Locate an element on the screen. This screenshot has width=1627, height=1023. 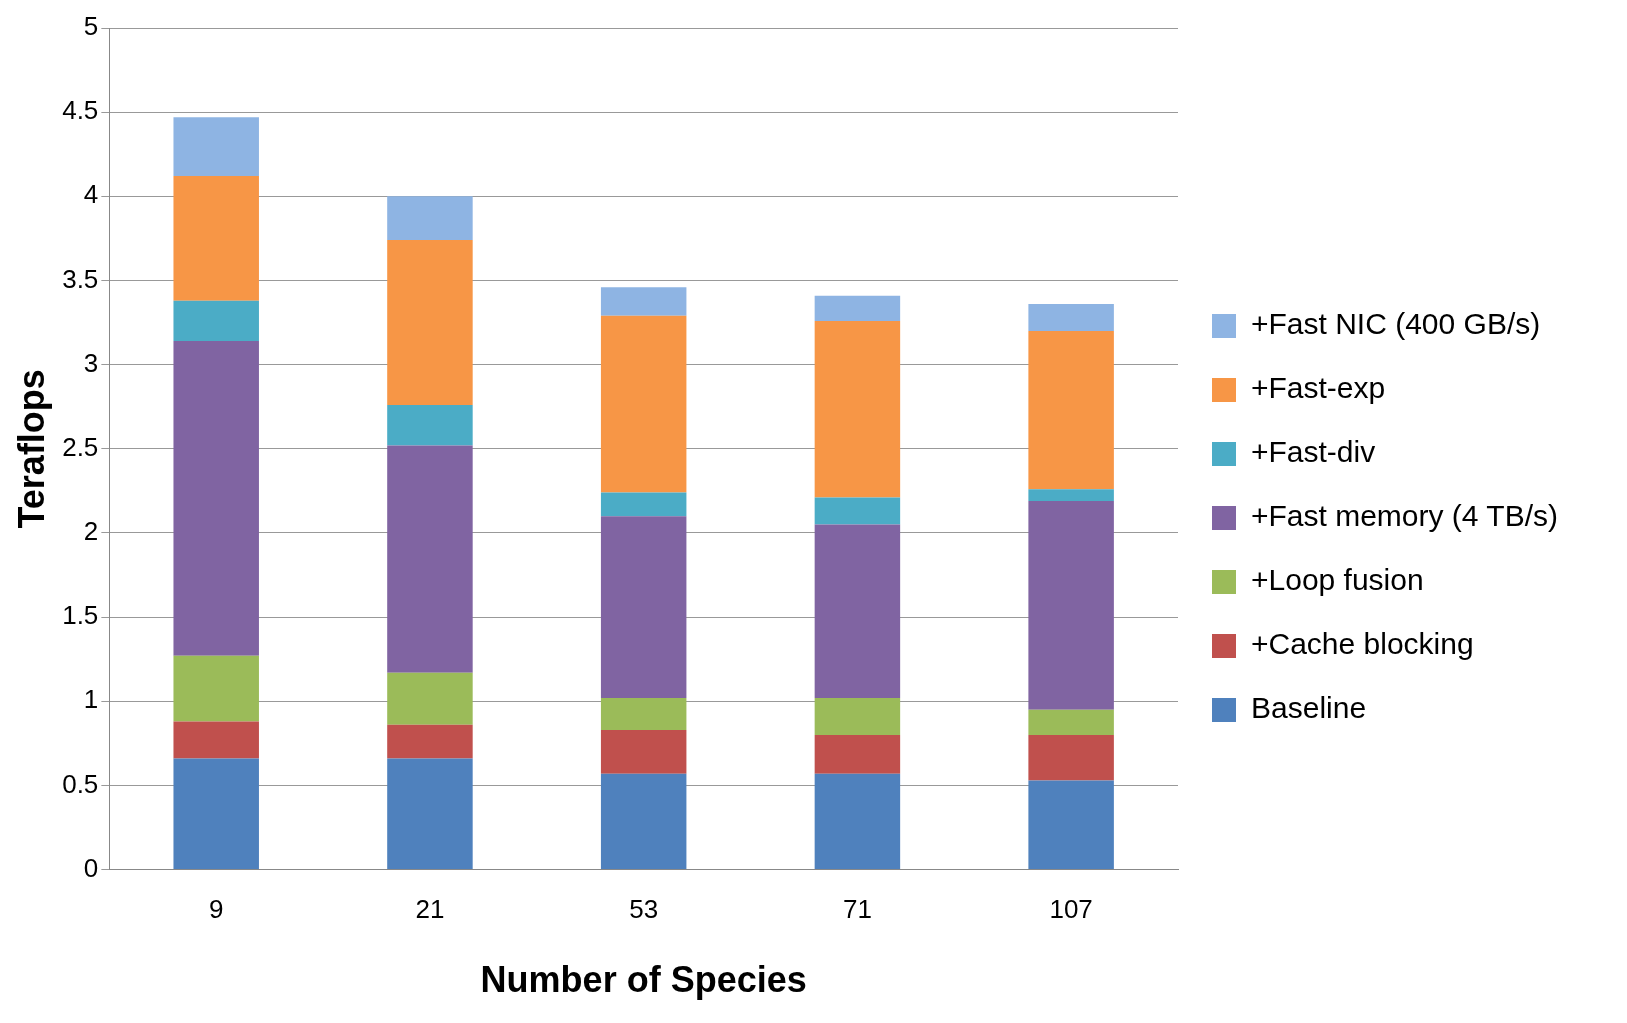
legend-label: +Fast NIC (400 GB/s) is located at coordinates (1396, 324).